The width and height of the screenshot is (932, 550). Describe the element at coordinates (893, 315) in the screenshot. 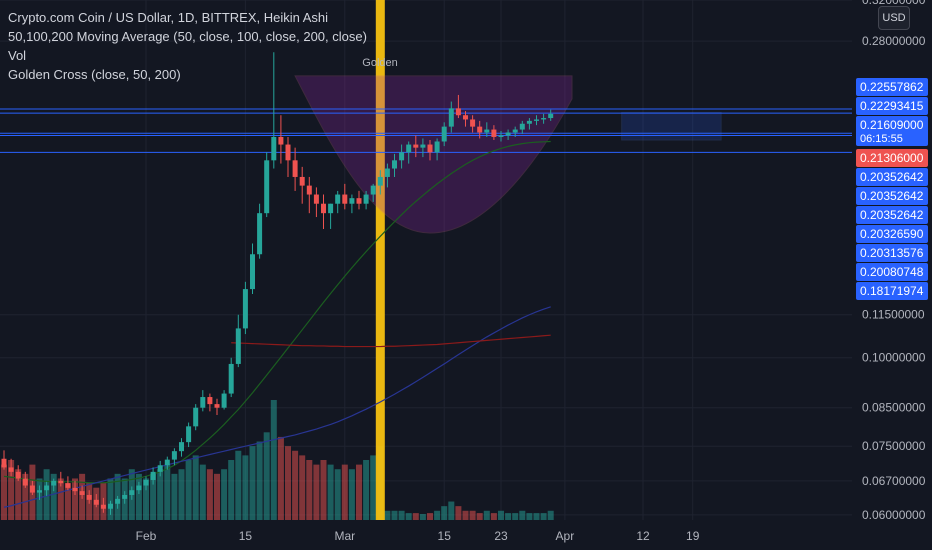

I see `y-tick-label: 0.11500000` at that location.